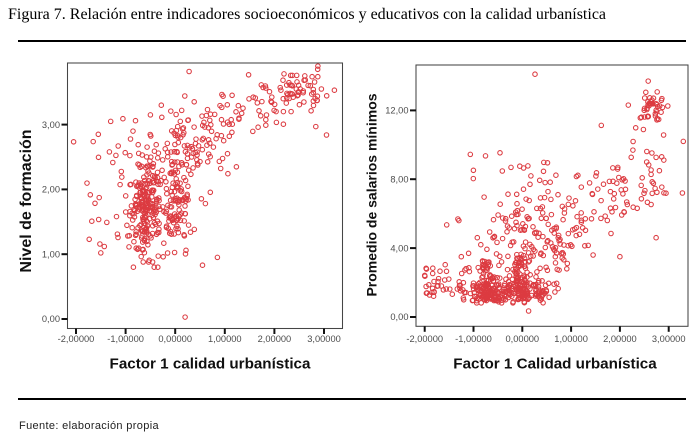  Describe the element at coordinates (51, 254) in the screenshot. I see `svg-text: 1,00` at that location.